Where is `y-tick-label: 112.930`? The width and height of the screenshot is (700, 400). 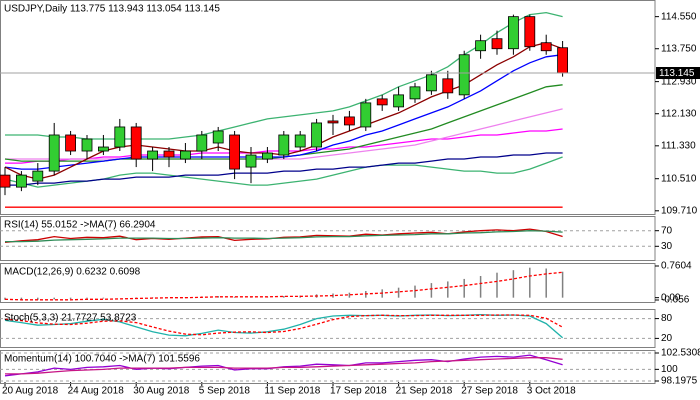
y-tick-label: 112.930 is located at coordinates (679, 81).